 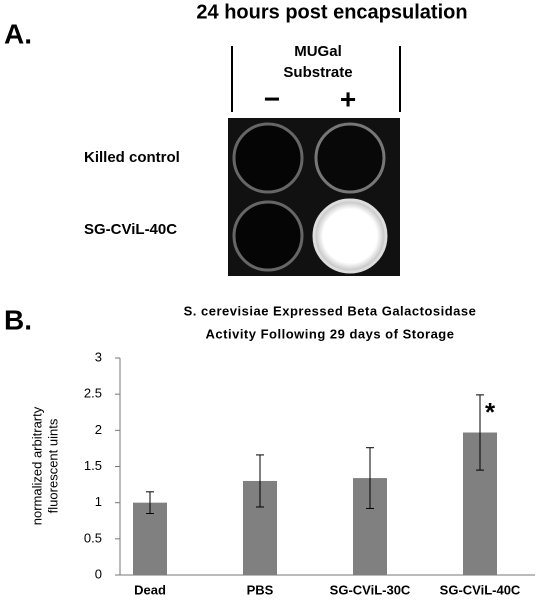 I want to click on significance-marker: *, so click(x=490, y=412).